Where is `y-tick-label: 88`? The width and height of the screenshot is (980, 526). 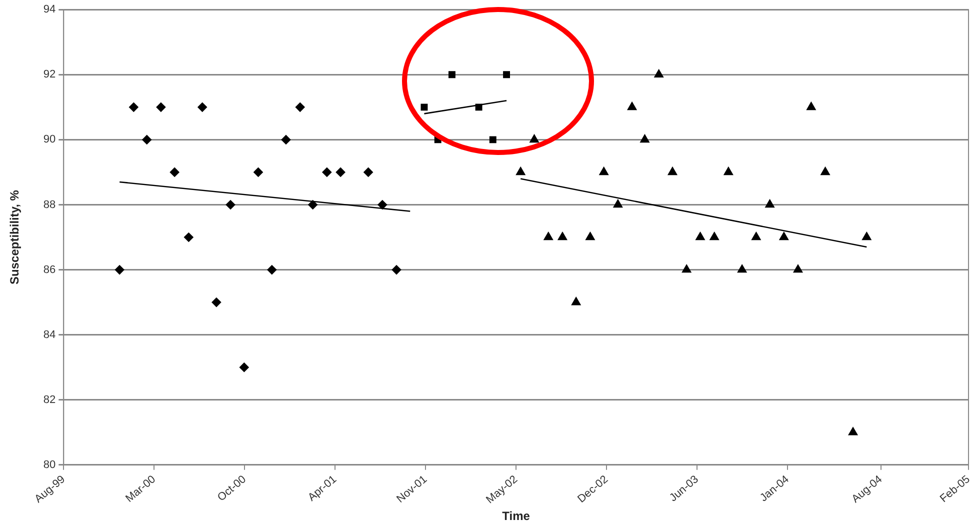
y-tick-label: 88 is located at coordinates (49, 204).